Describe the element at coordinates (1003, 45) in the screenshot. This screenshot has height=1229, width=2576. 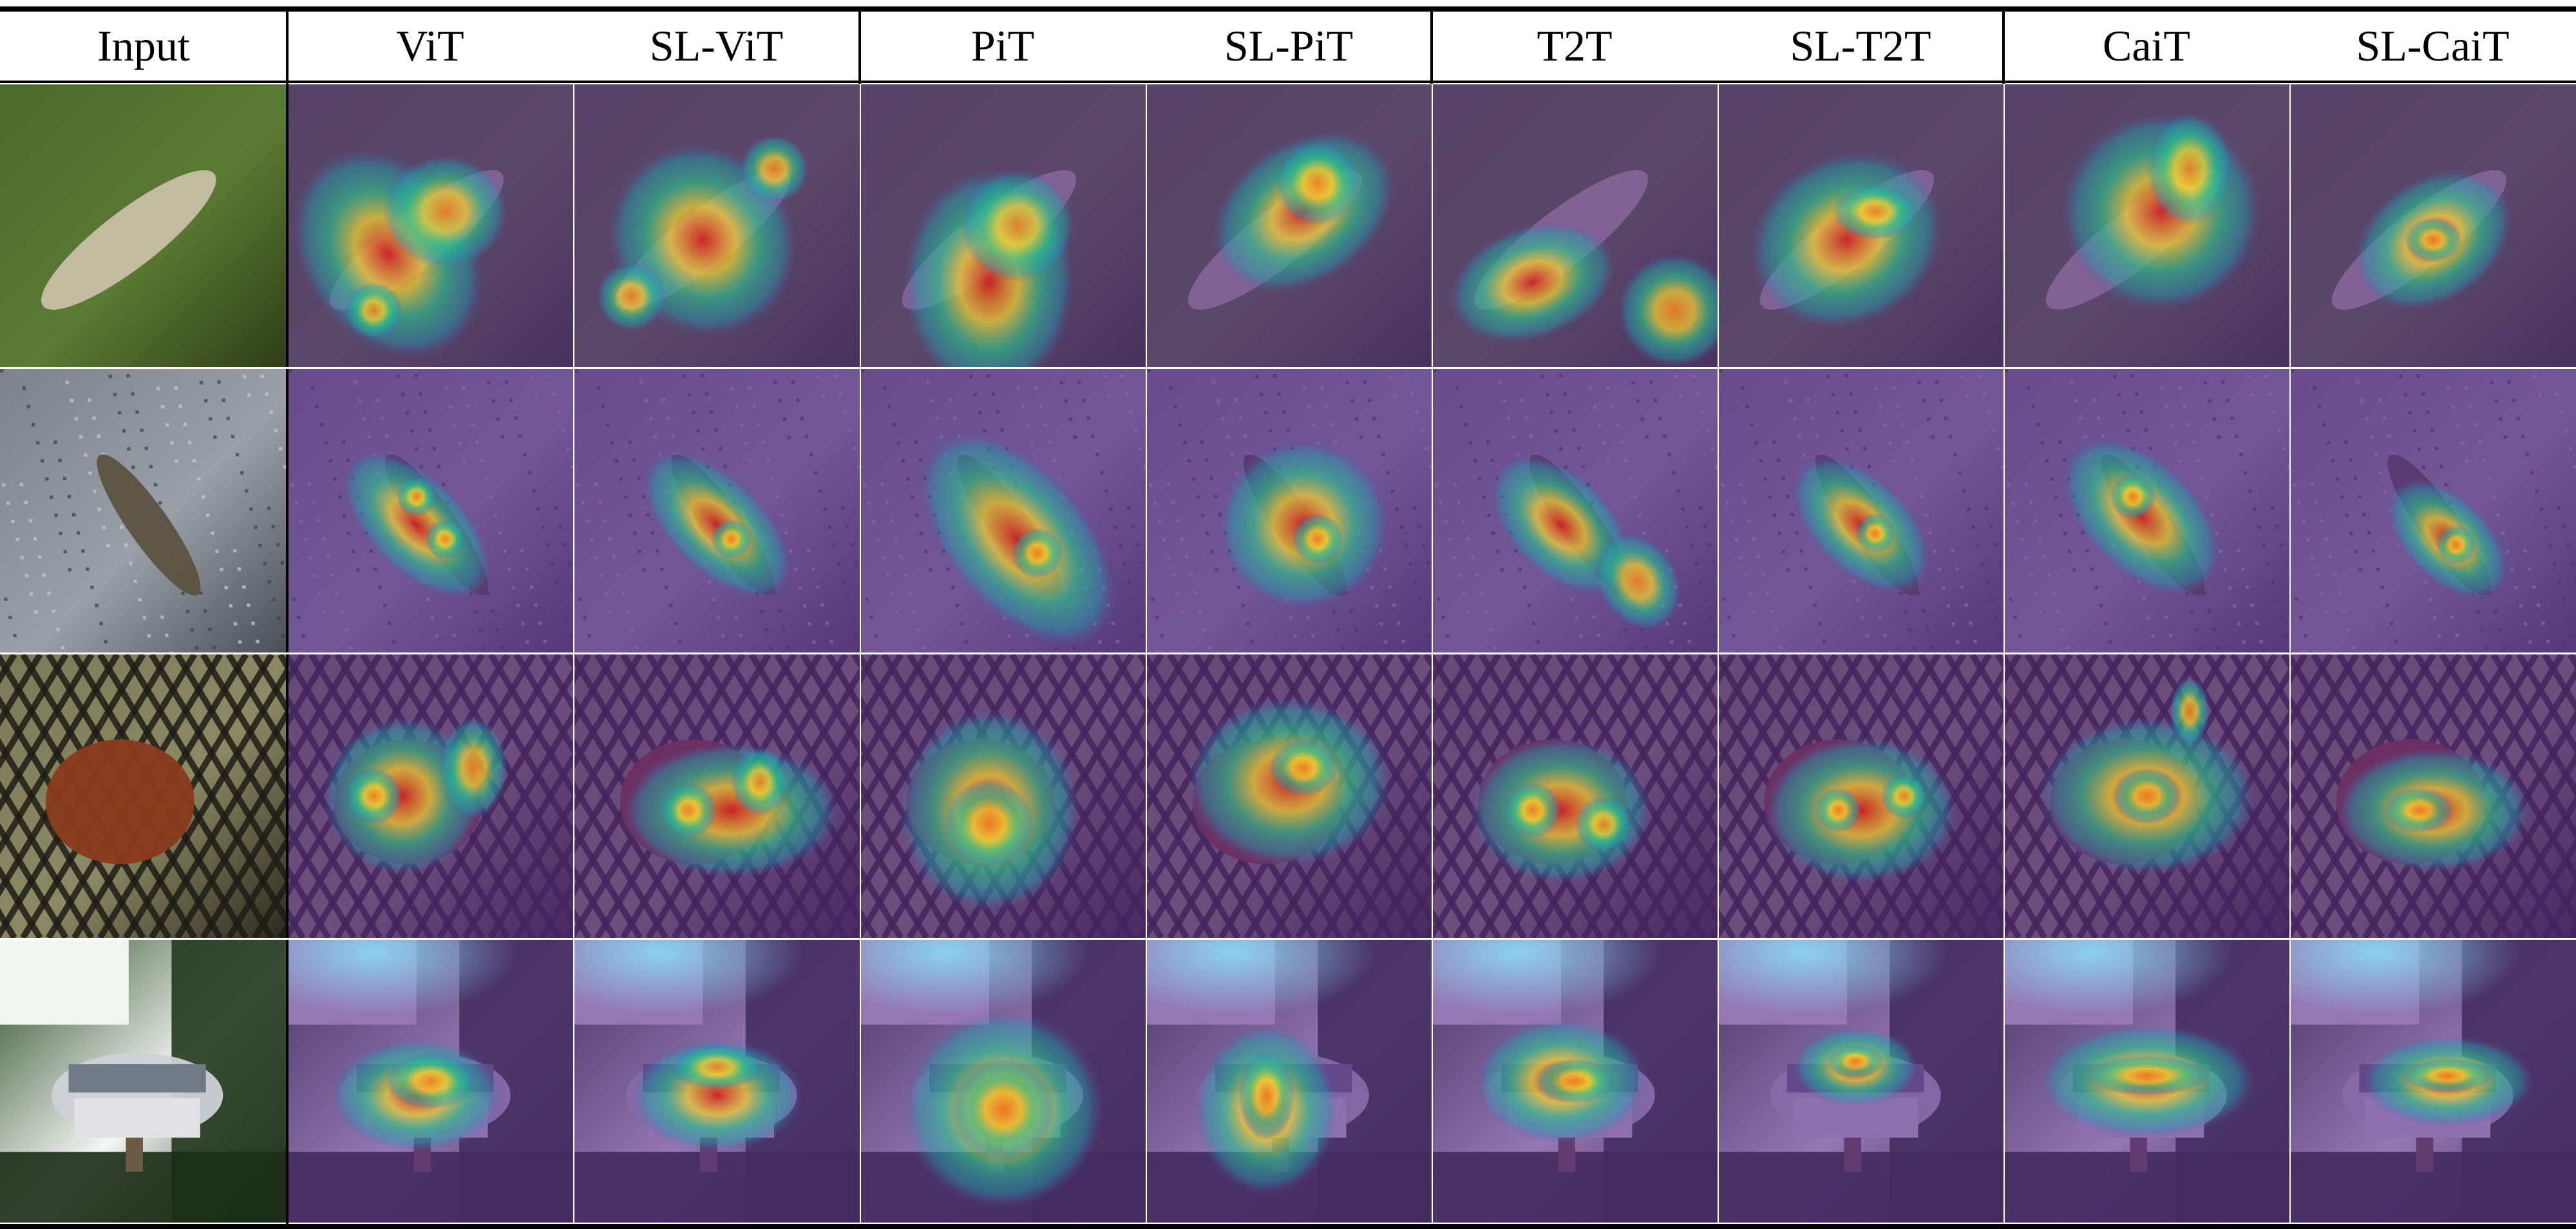
I see `column-header-pit: PiT` at that location.